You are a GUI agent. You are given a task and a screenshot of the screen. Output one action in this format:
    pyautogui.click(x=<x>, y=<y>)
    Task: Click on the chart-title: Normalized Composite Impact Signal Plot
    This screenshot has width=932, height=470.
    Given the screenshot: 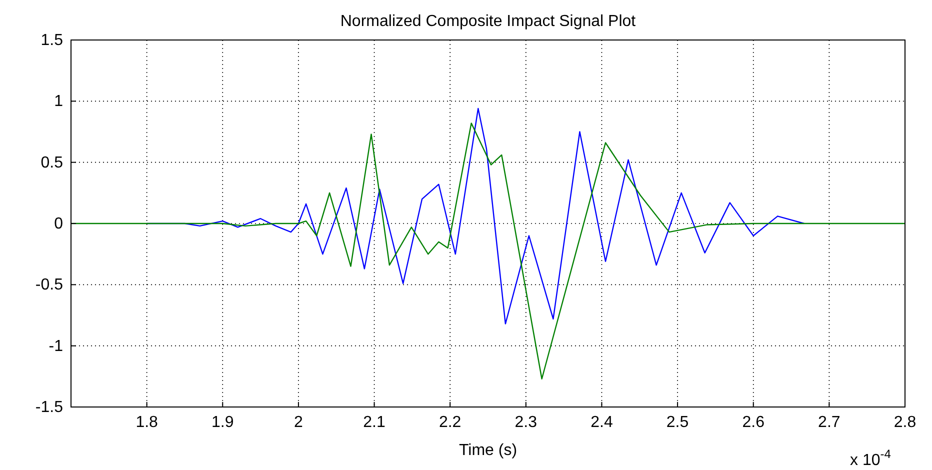 What is the action you would take?
    pyautogui.click(x=488, y=21)
    